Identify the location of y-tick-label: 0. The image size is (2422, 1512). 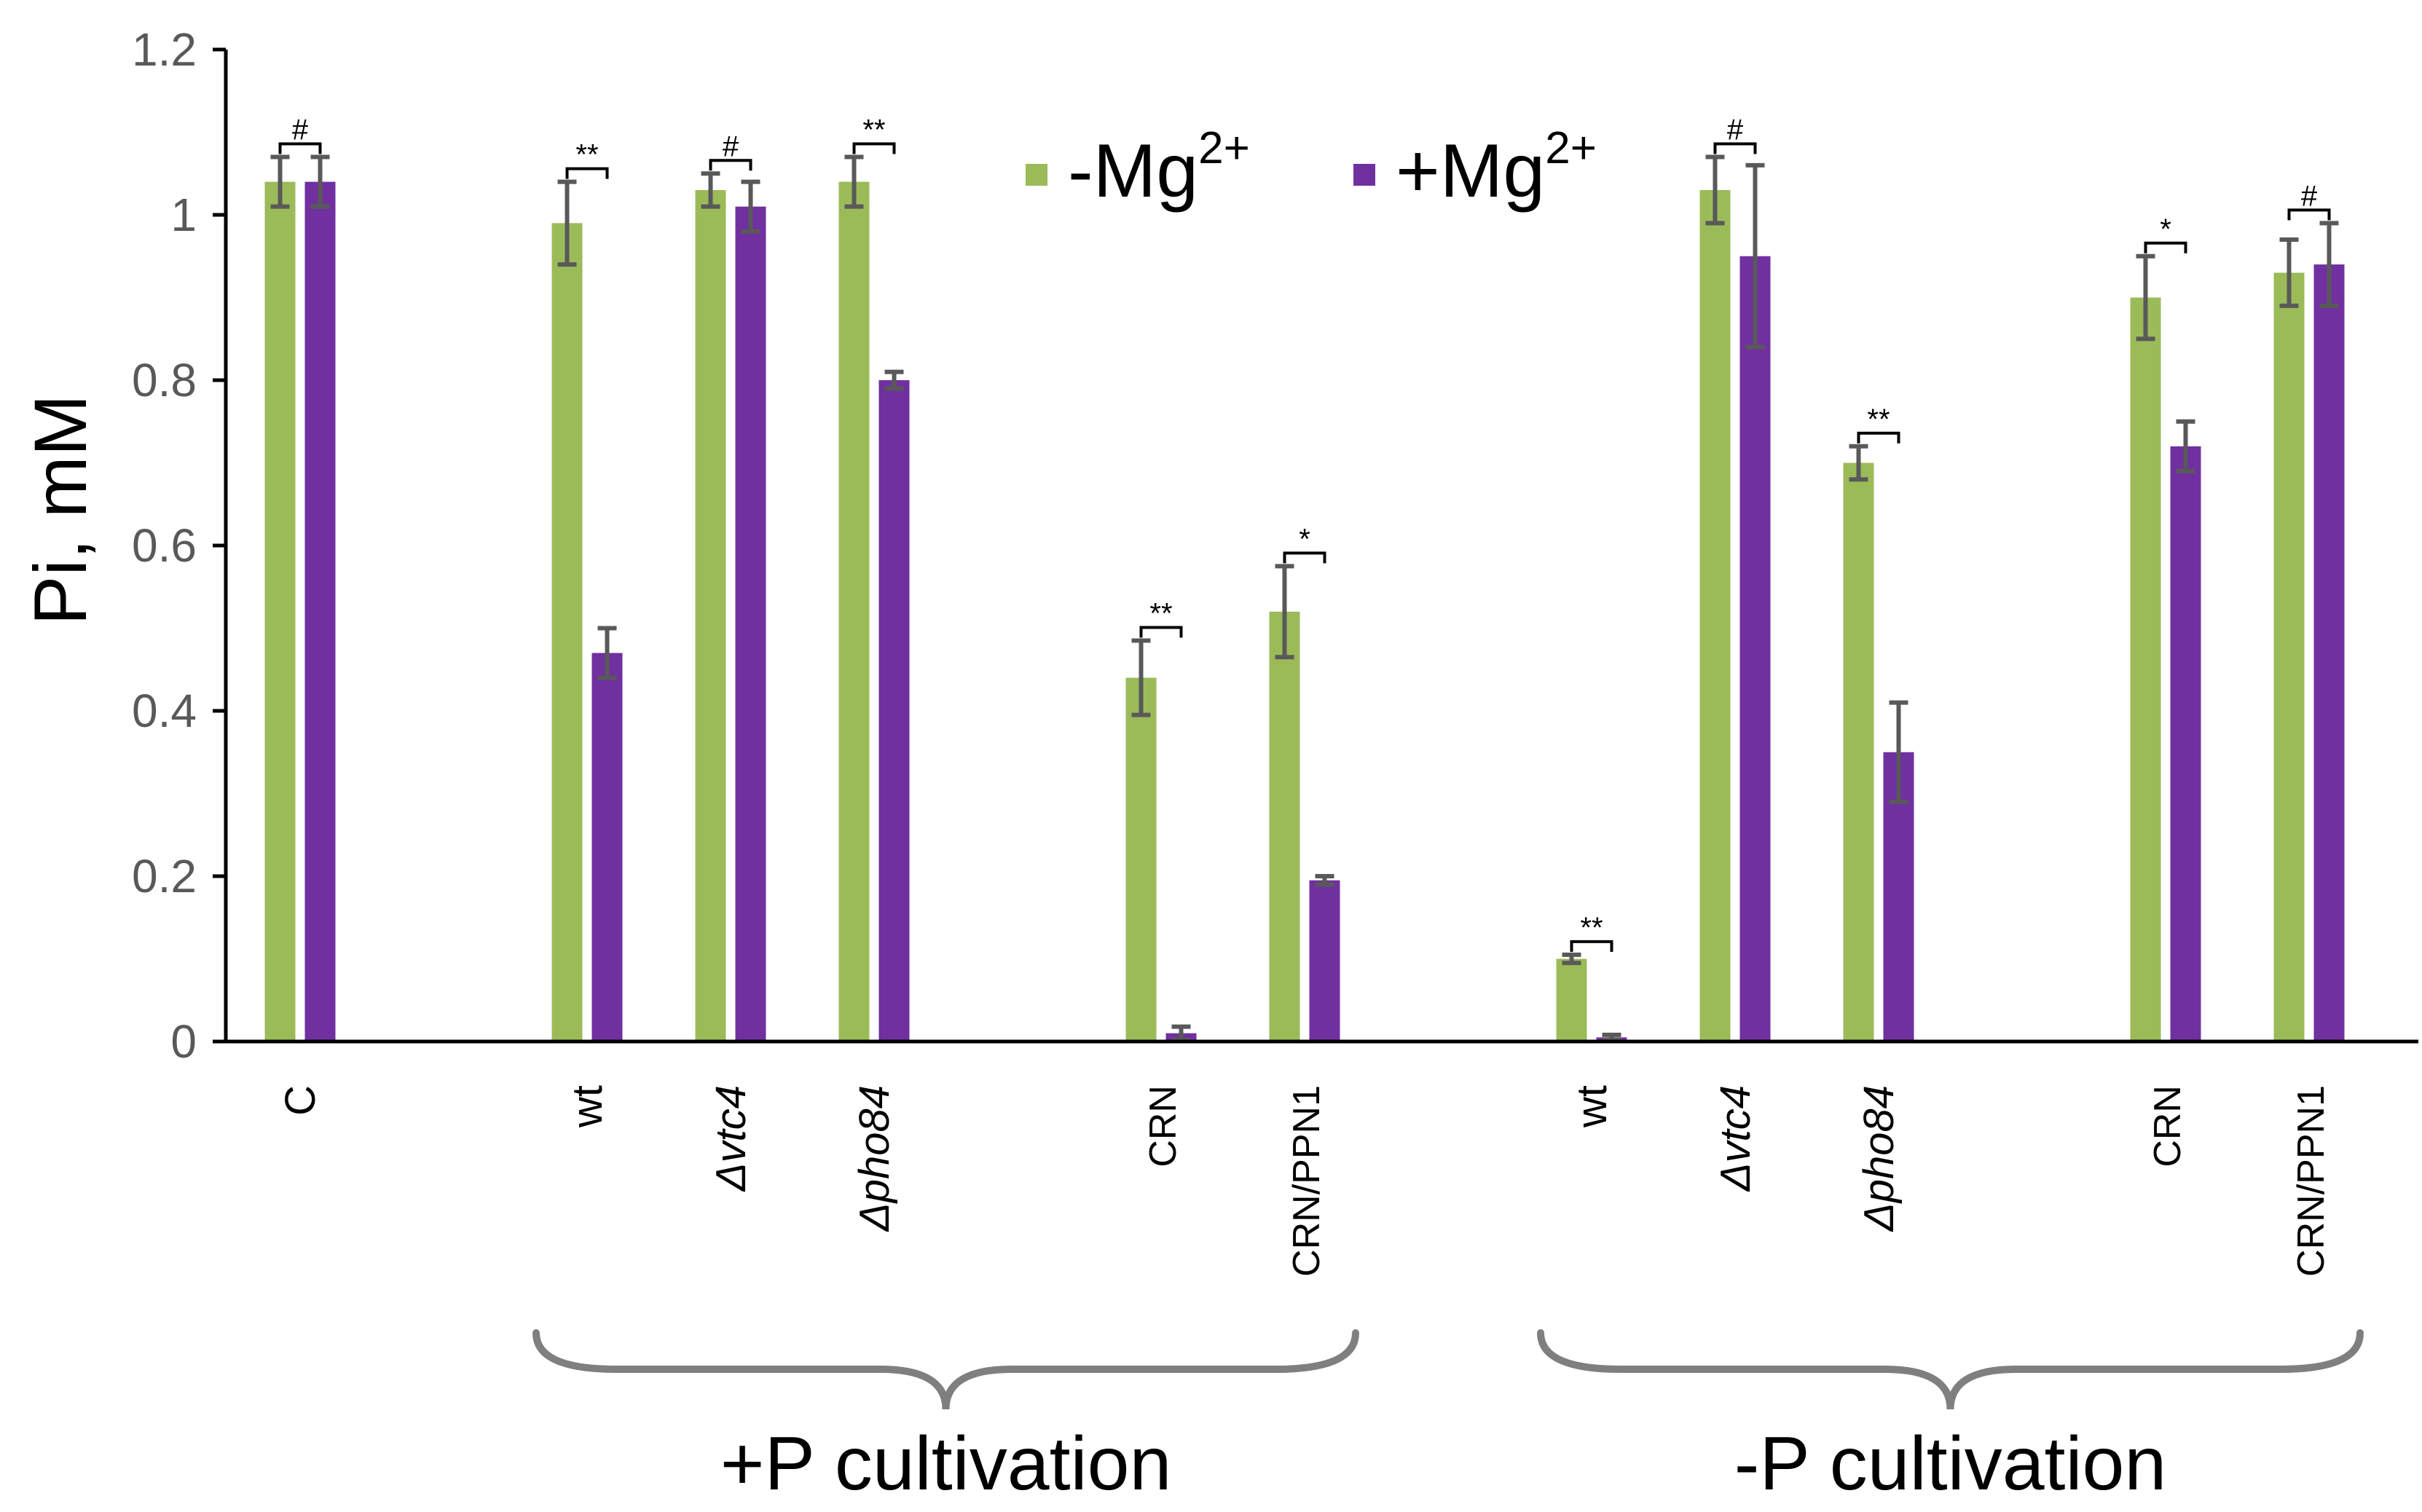
(183, 1041).